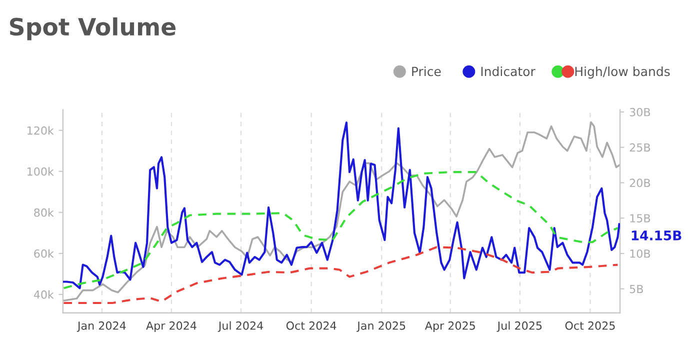 The width and height of the screenshot is (692, 339). Describe the element at coordinates (44, 253) in the screenshot. I see `y-tick-label: 60k` at that location.